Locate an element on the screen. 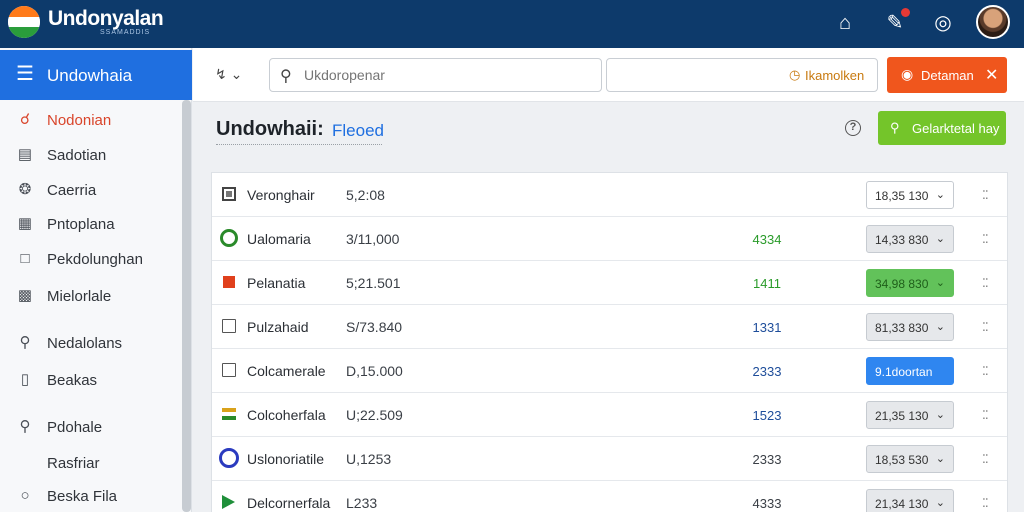 This screenshot has height=512, width=1024. row-select-value: 21,35 130 is located at coordinates (902, 416).